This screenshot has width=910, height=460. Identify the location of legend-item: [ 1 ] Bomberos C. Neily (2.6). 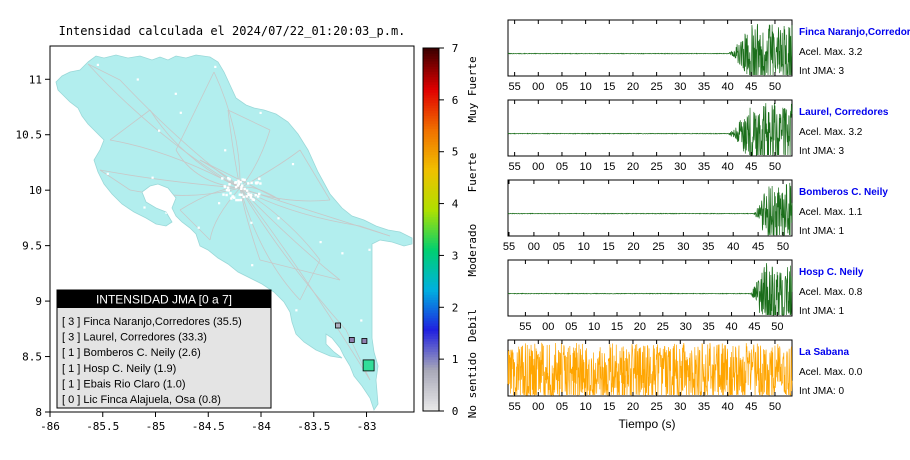
(131, 353).